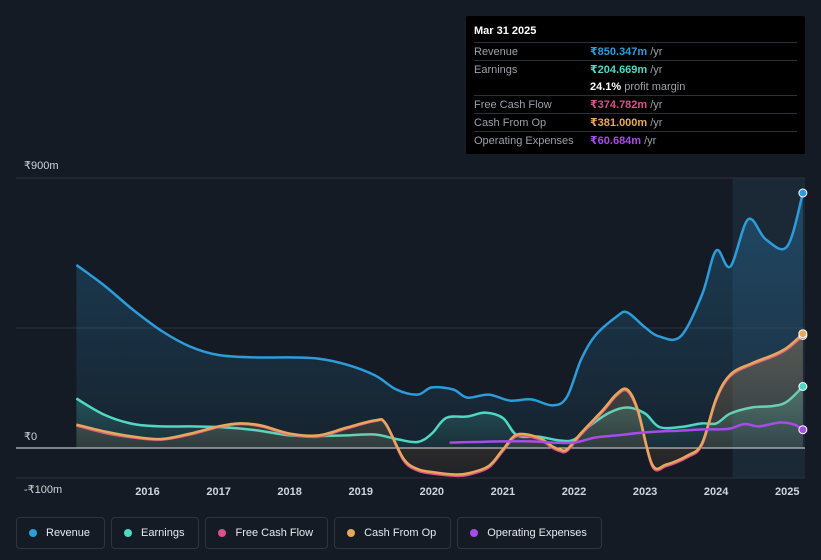 The height and width of the screenshot is (560, 821). What do you see at coordinates (645, 492) in the screenshot?
I see `x-tick-label: 2023` at bounding box center [645, 492].